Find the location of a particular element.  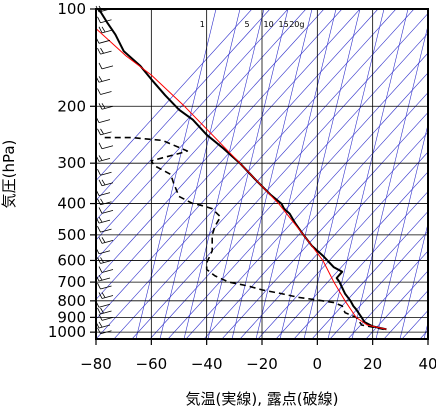

y-tick-label: 400 is located at coordinates (71, 204).